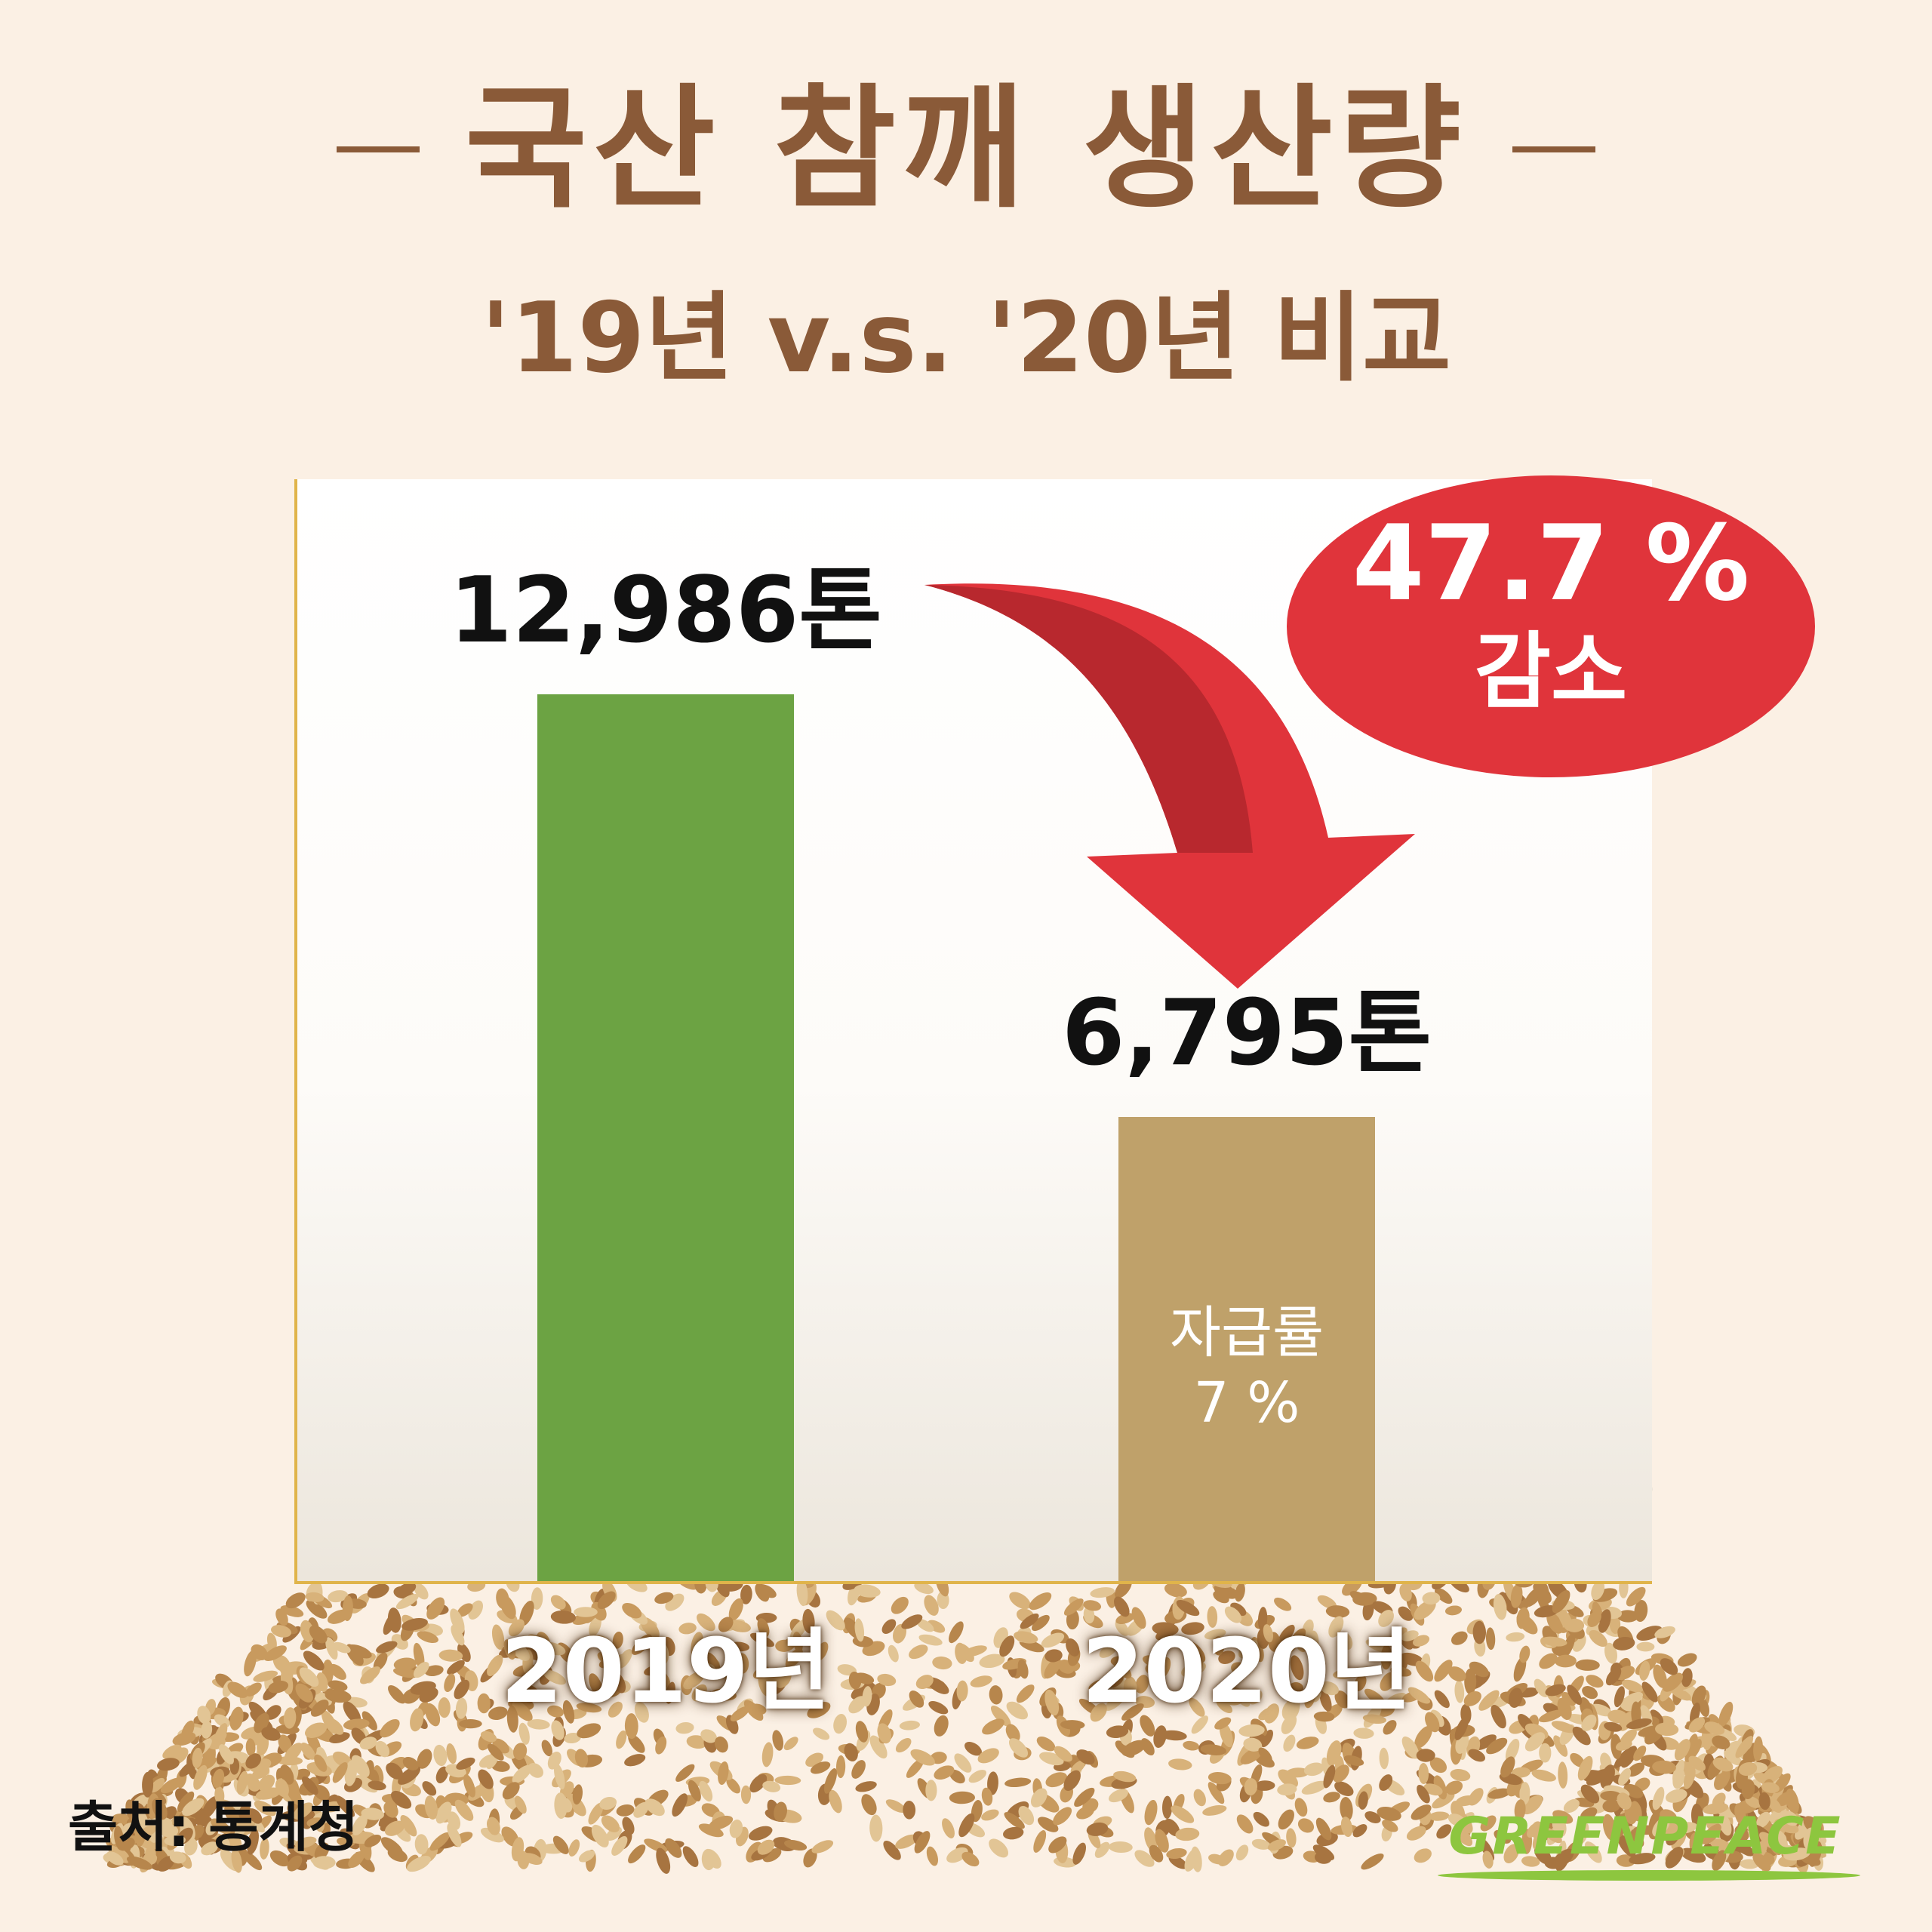 Image resolution: width=1932 pixels, height=1932 pixels. I want to click on title-dash-left, so click(378, 149).